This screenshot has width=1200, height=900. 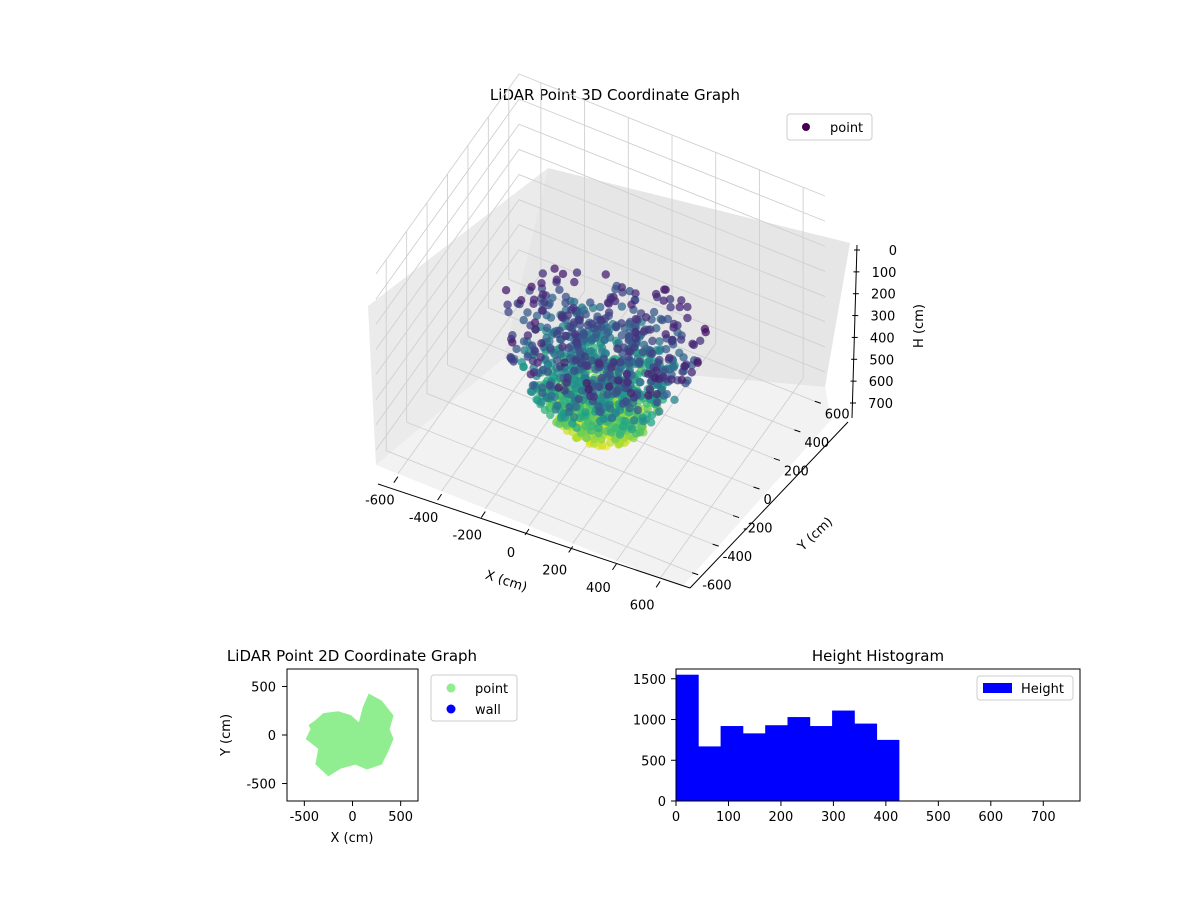 What do you see at coordinates (1025, 688) in the screenshot?
I see `legend-histogram: Height` at bounding box center [1025, 688].